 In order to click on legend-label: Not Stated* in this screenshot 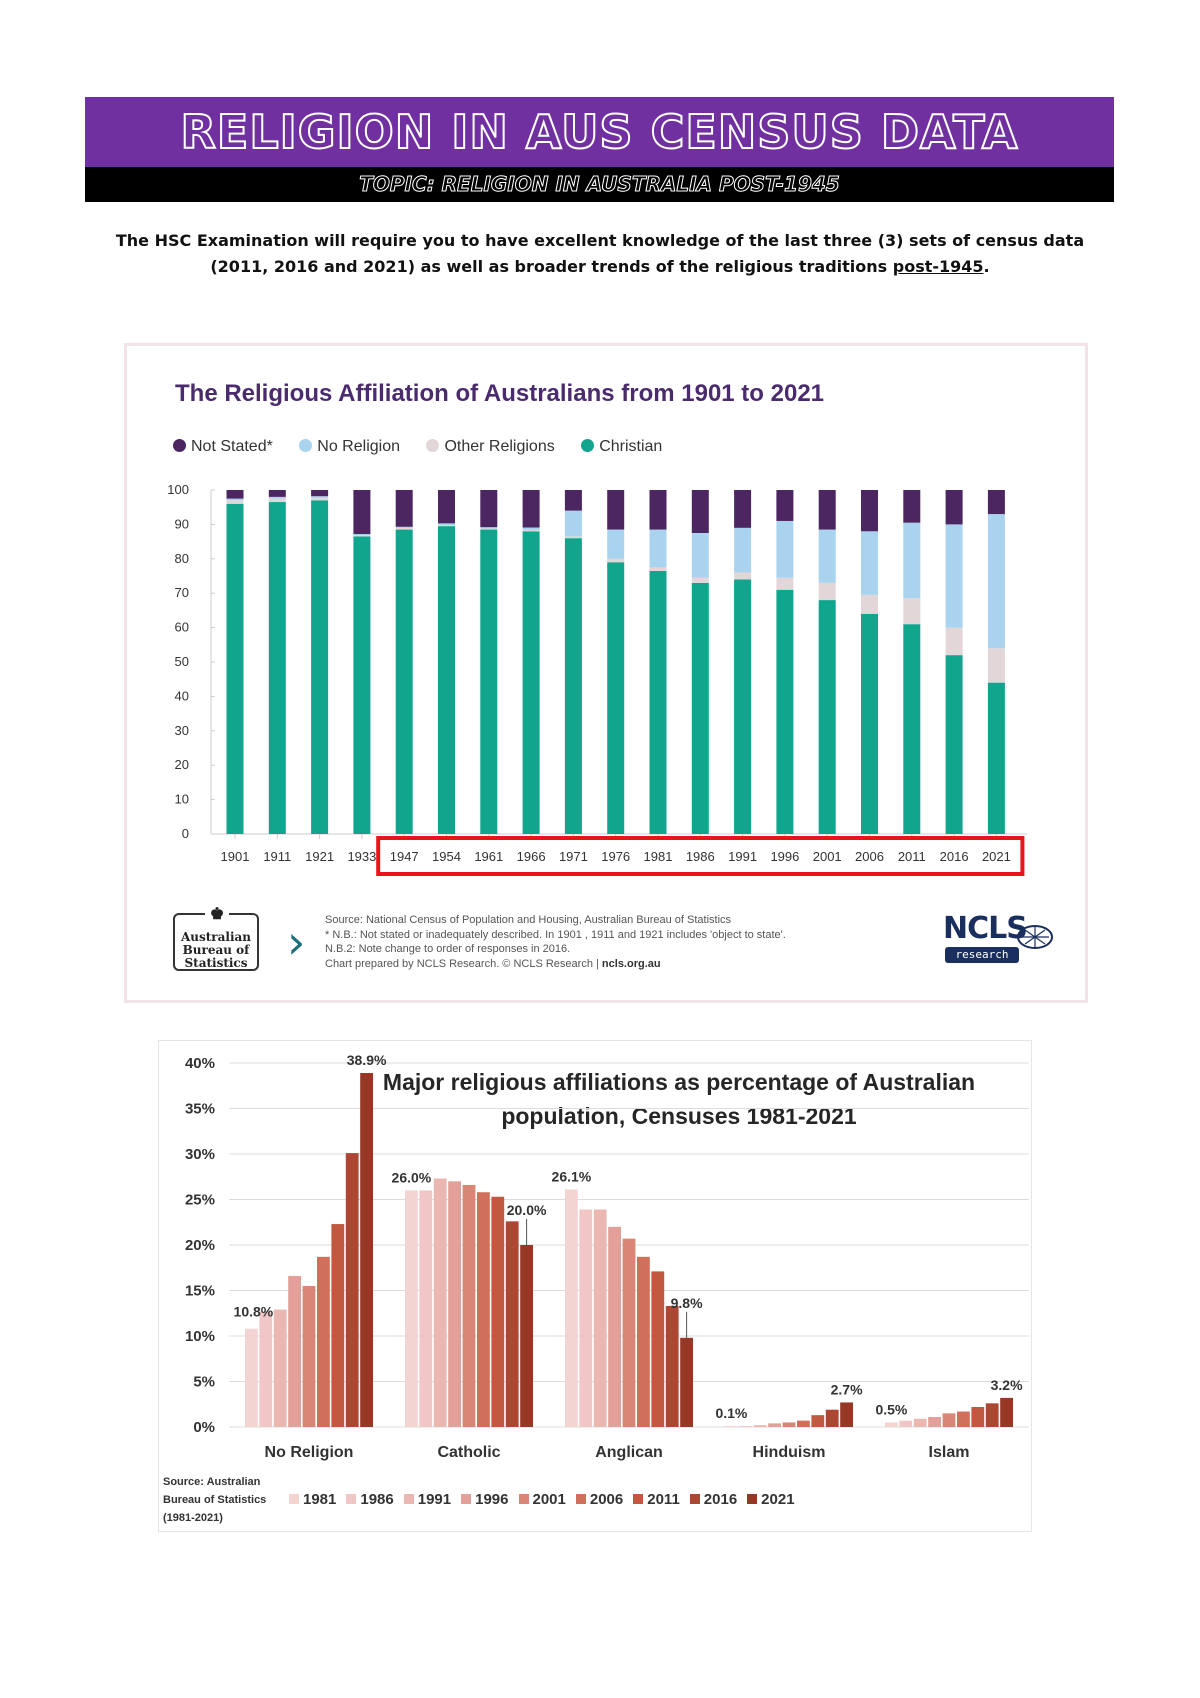, I will do `click(232, 446)`.